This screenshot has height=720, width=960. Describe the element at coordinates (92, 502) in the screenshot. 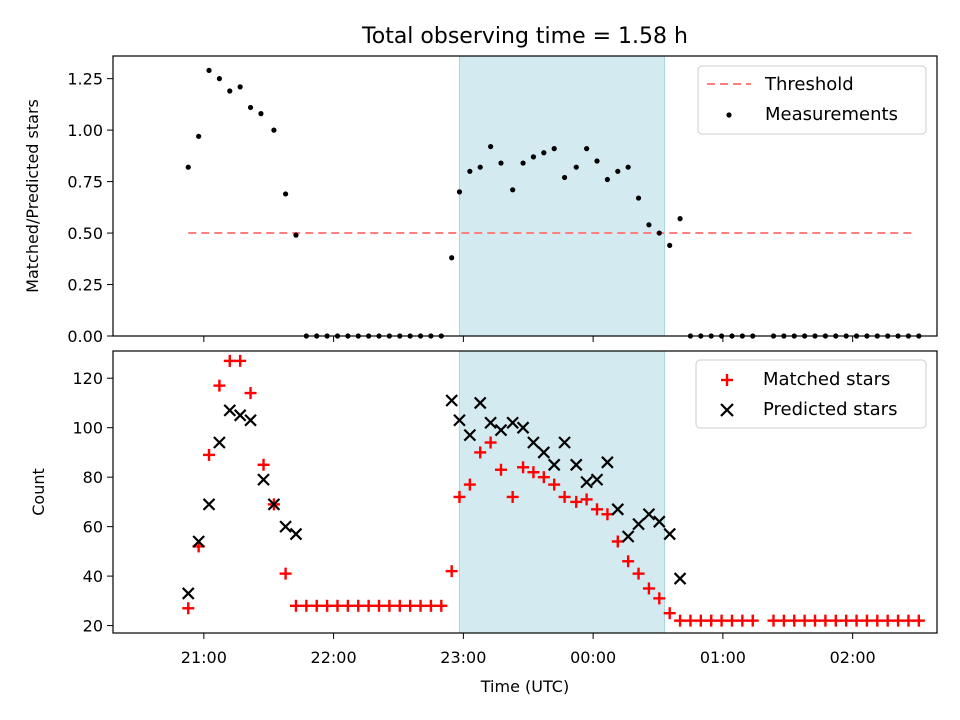

I see `bottom-y-axis: 20 40 60 80 100 120` at that location.